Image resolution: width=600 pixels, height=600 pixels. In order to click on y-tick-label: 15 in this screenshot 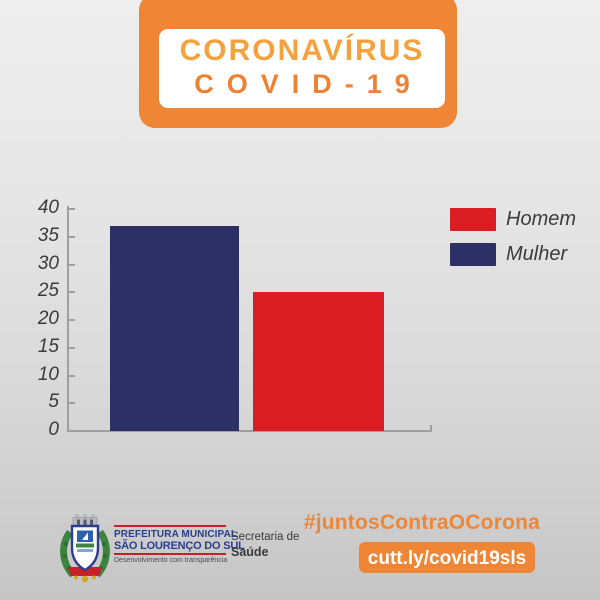, I will do `click(48, 346)`.